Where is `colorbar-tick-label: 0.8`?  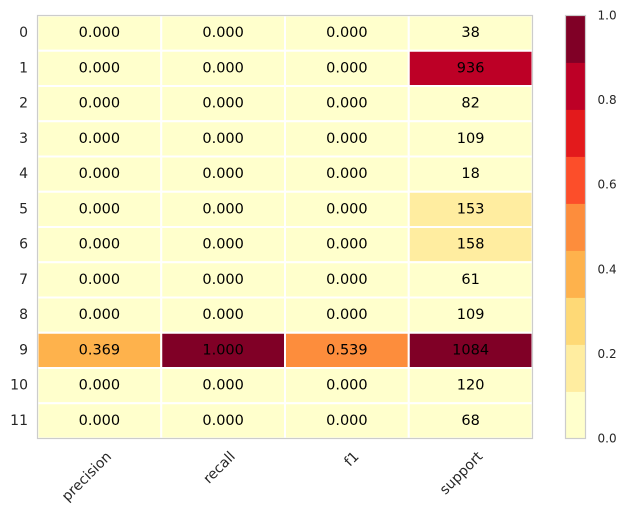
colorbar-tick-label: 0.8 is located at coordinates (607, 100).